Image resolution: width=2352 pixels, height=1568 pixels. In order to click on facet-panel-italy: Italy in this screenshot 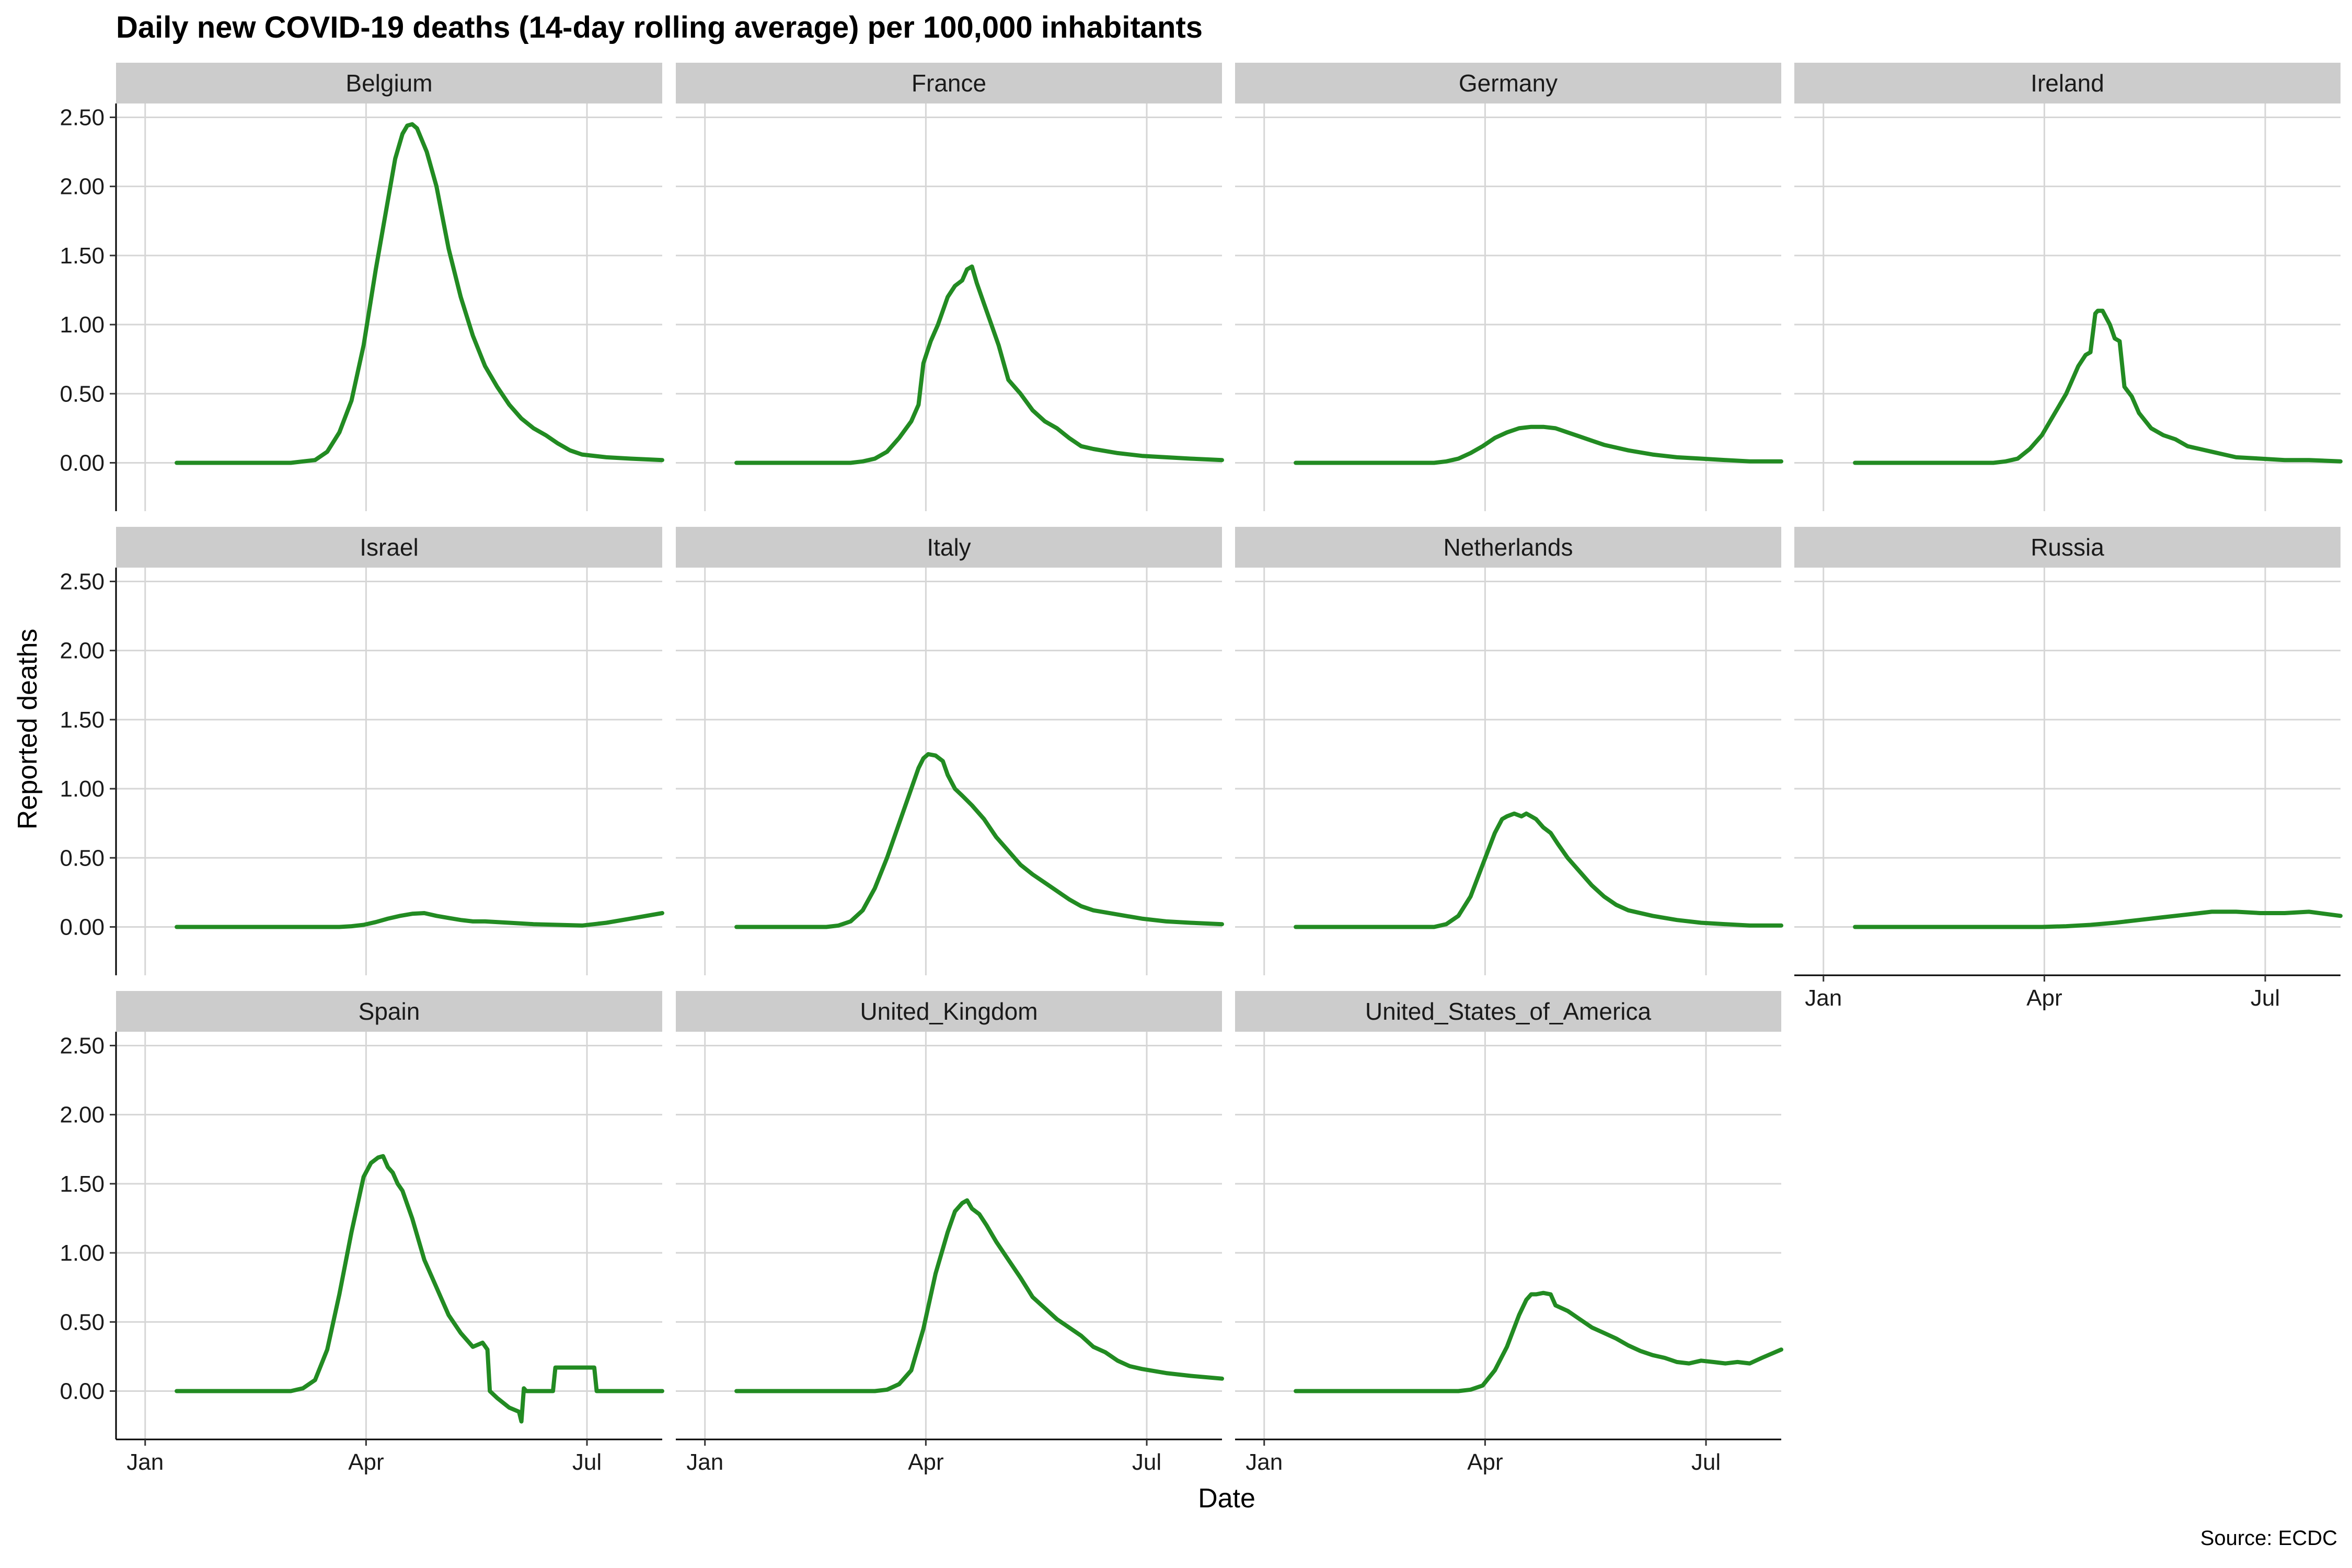, I will do `click(950, 751)`.